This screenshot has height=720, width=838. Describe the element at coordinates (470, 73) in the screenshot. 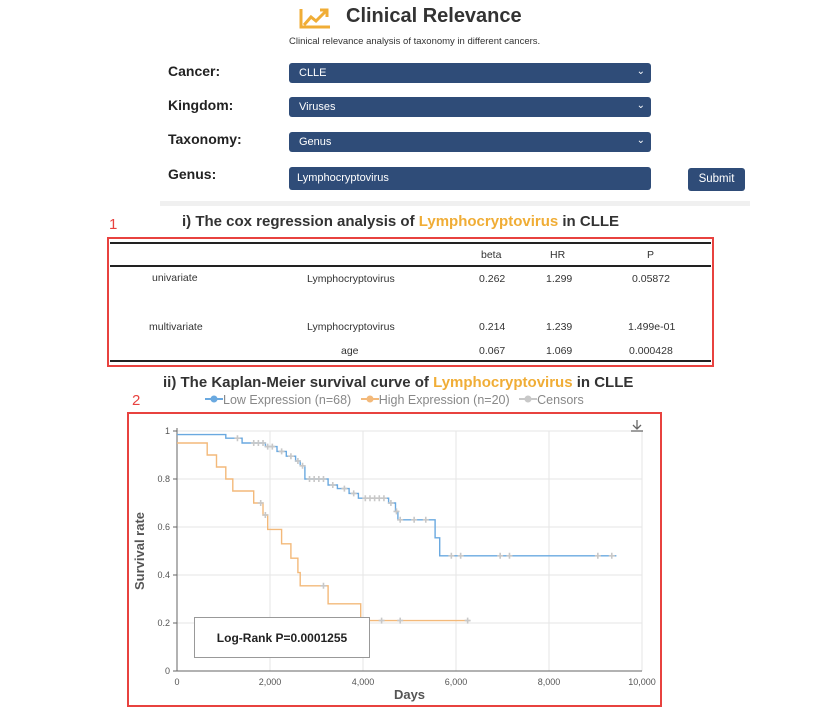

I see `cancer-select: CLLE ⌄` at that location.